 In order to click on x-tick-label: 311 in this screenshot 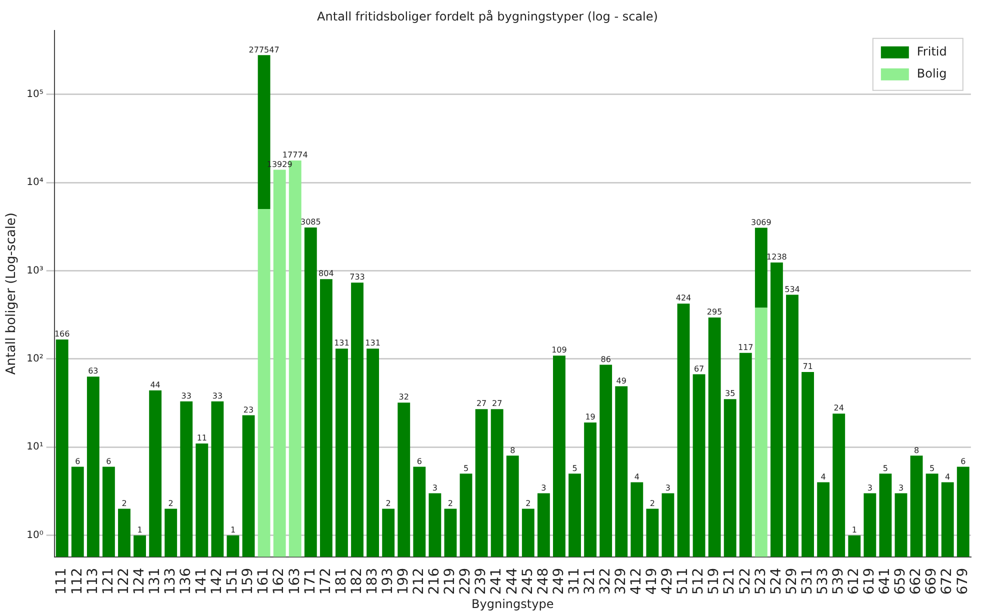, I will do `click(574, 581)`.